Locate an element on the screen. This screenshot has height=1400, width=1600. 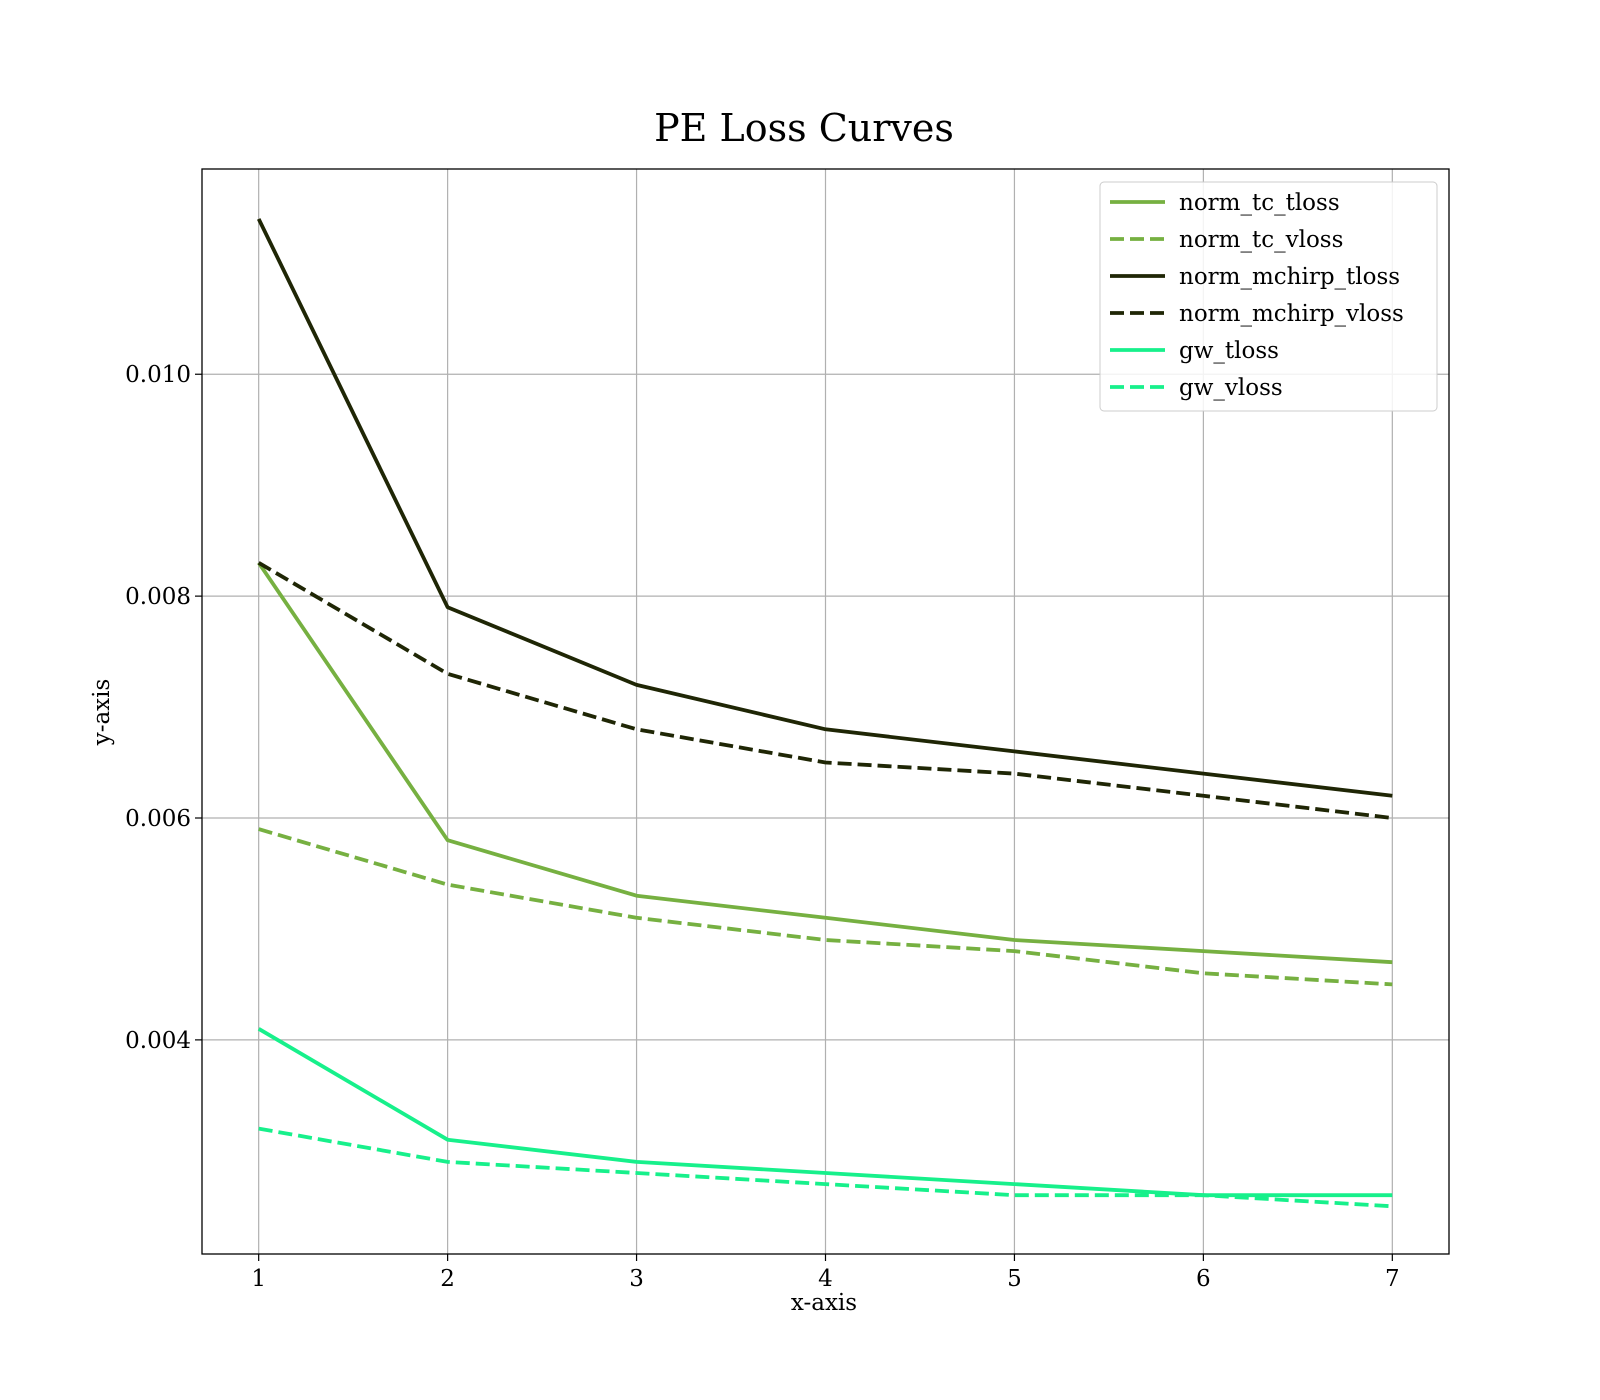
x-tick-label: 1 is located at coordinates (258, 1279).